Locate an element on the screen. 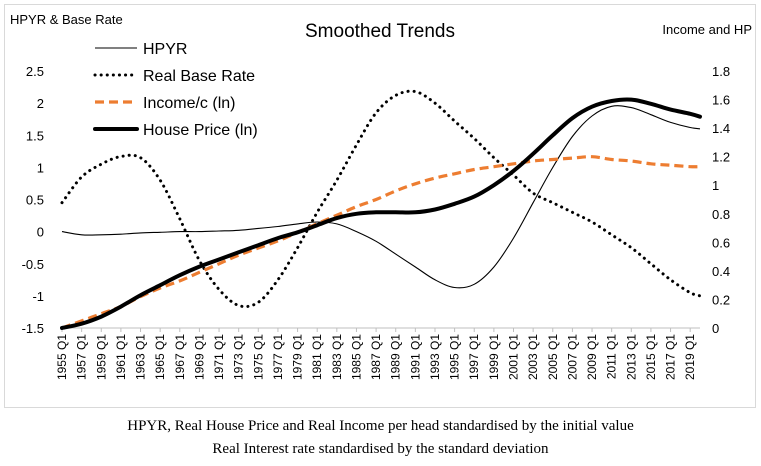  x-tick-label: 1979 Q1 is located at coordinates (298, 357).